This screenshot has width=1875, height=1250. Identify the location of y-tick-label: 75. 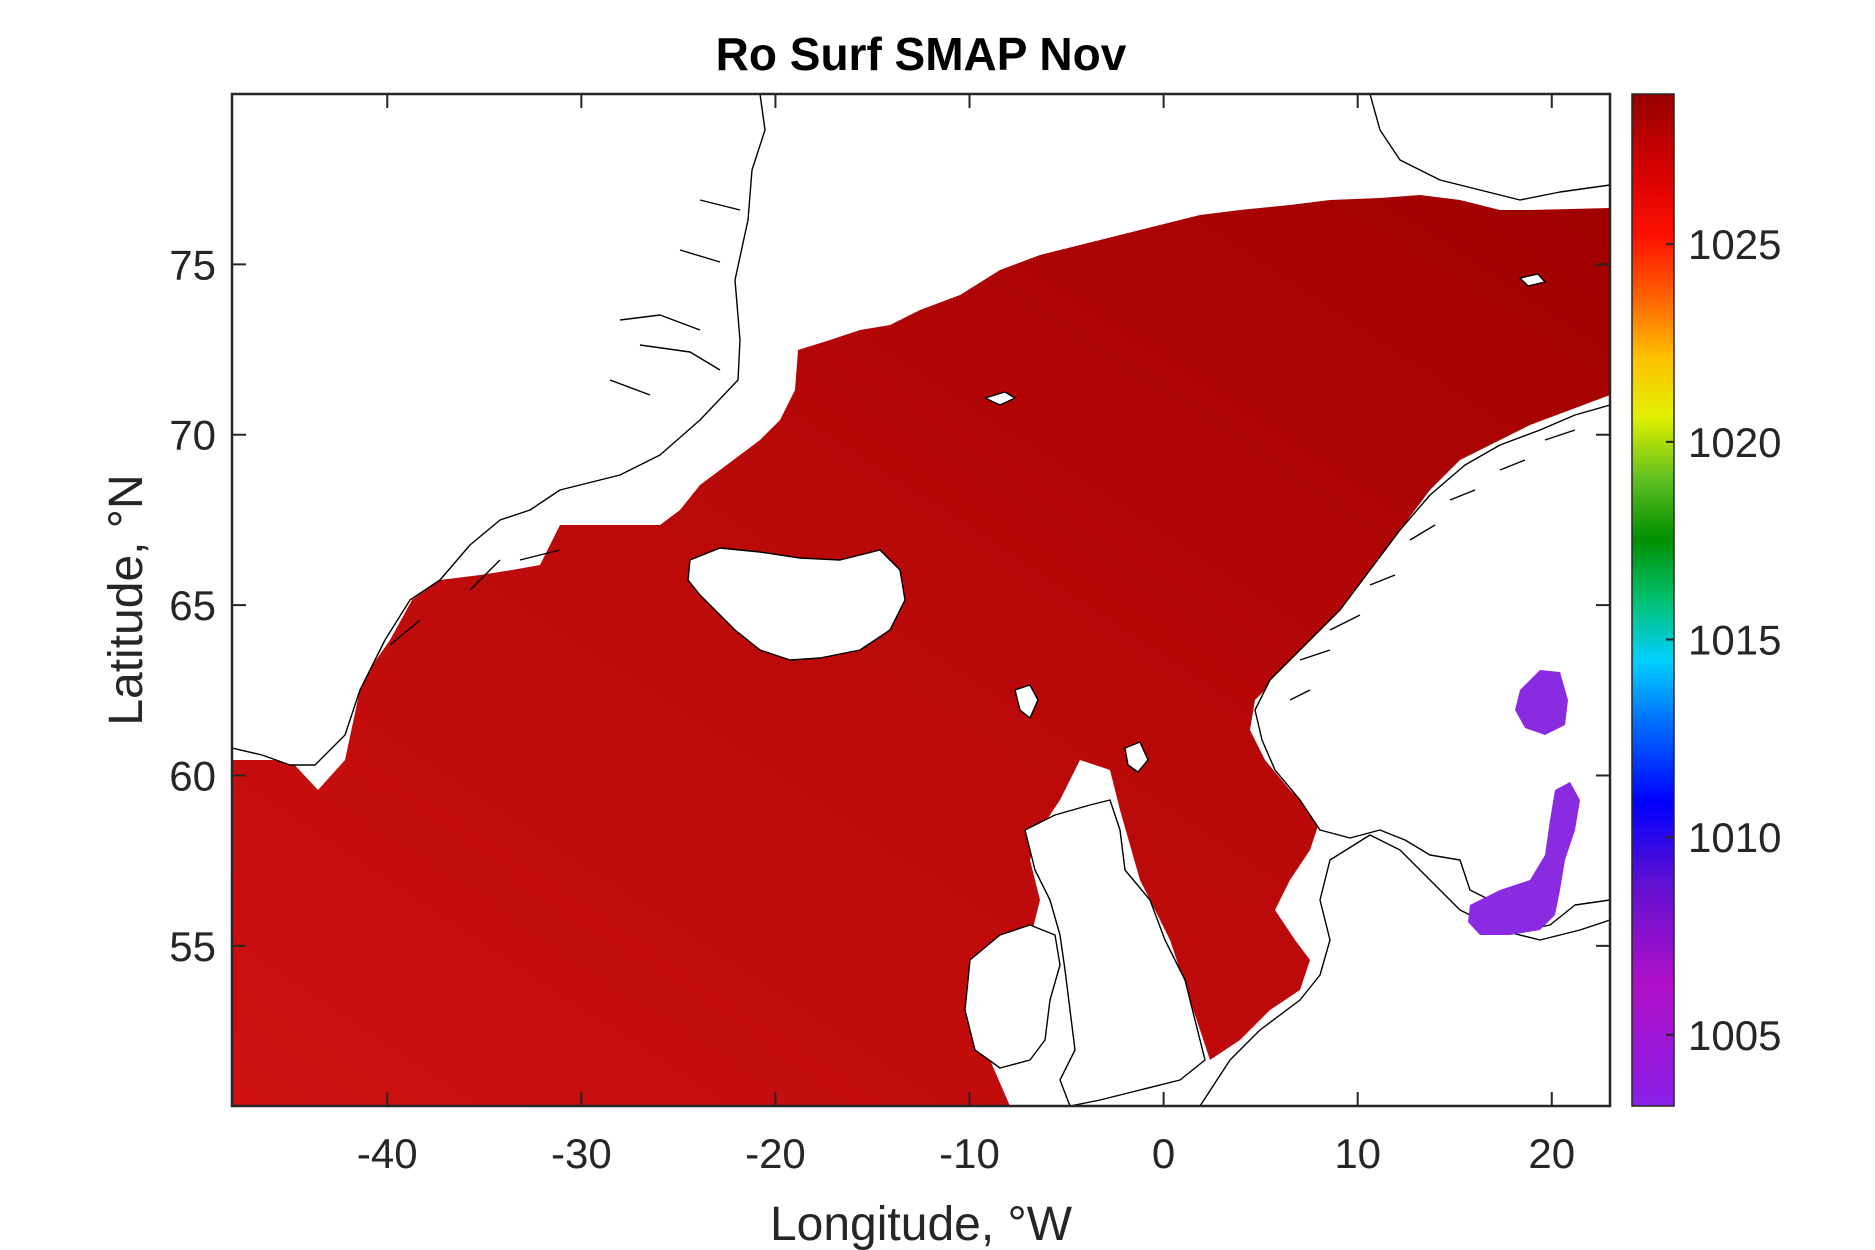
(192, 264).